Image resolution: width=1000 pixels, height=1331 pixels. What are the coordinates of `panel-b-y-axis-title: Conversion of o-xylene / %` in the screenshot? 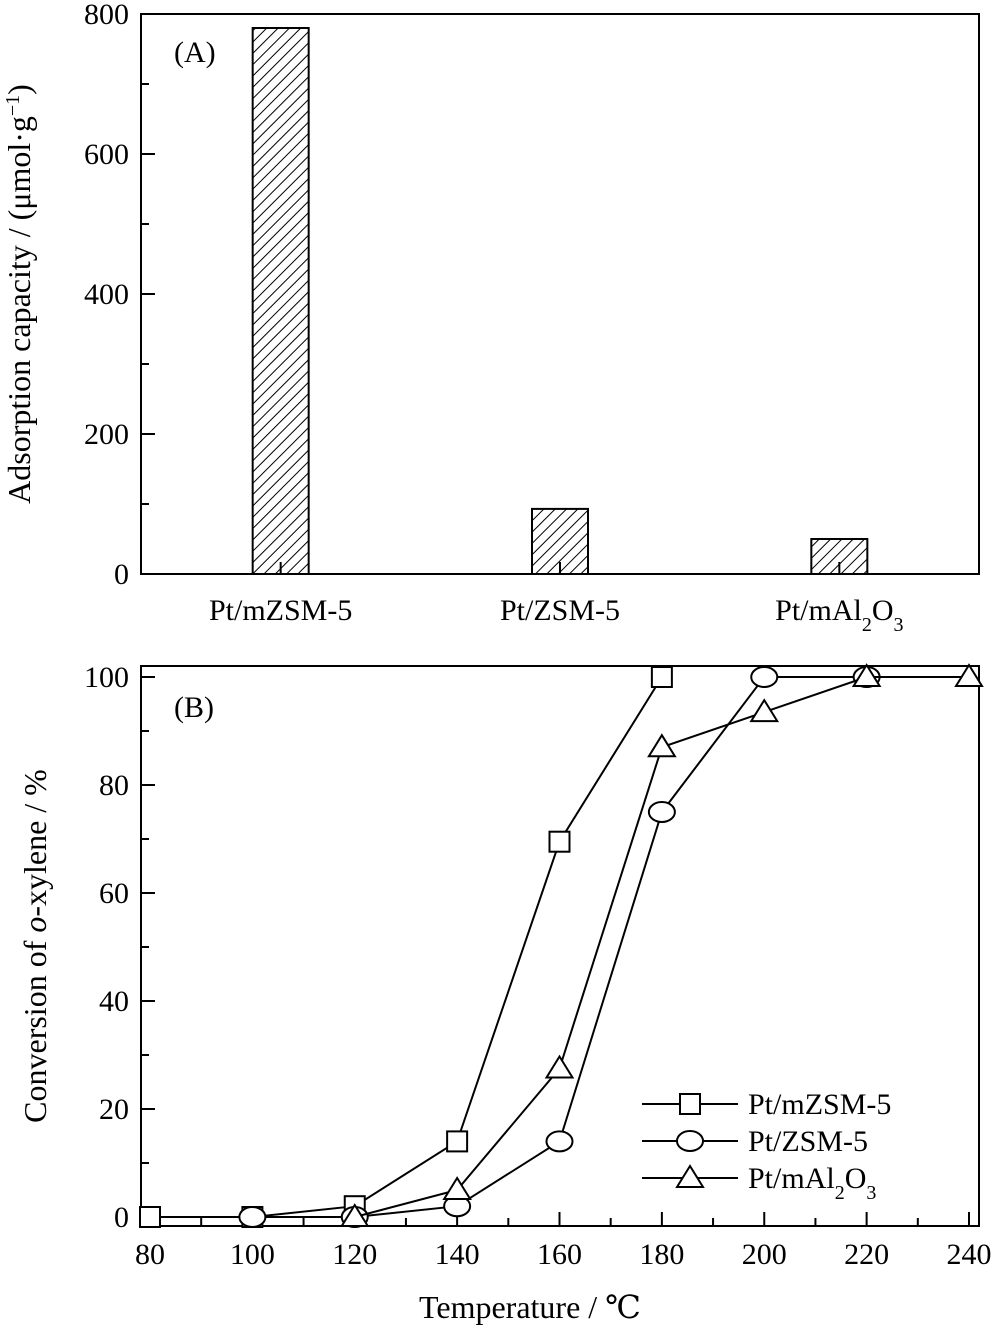 It's located at (35, 946).